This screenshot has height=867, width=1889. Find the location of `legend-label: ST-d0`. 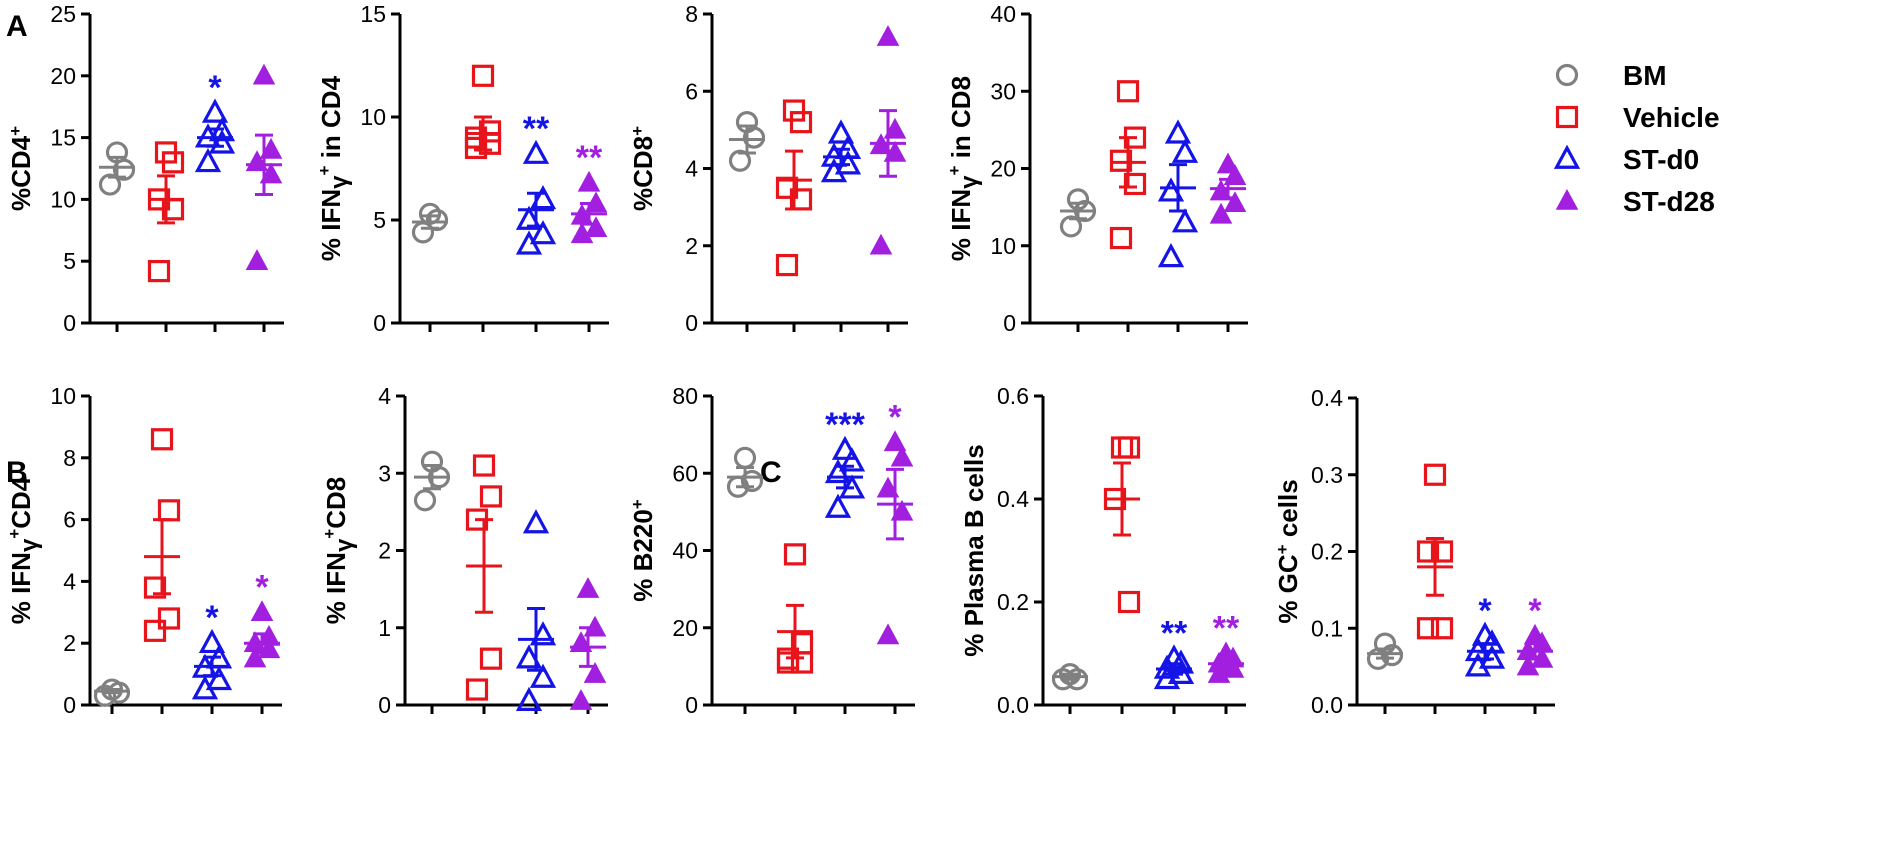

legend-label: ST-d0 is located at coordinates (1661, 159).